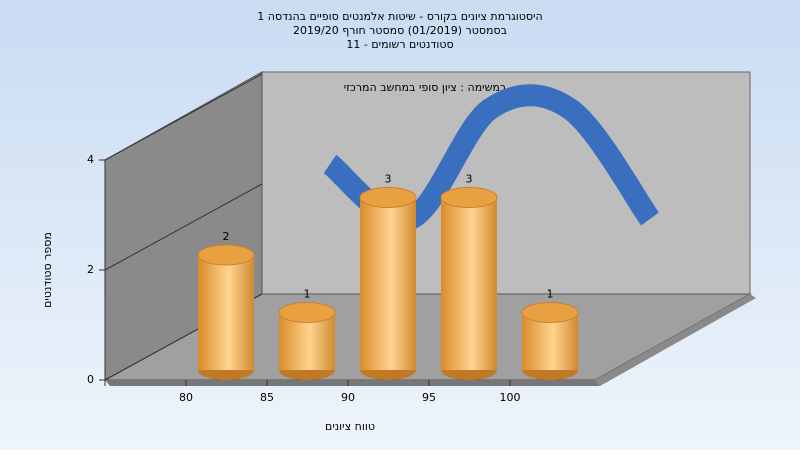 Image resolution: width=800 pixels, height=454 pixels. I want to click on chart-title: סטודנטים רשומים - 11, so click(399, 44).